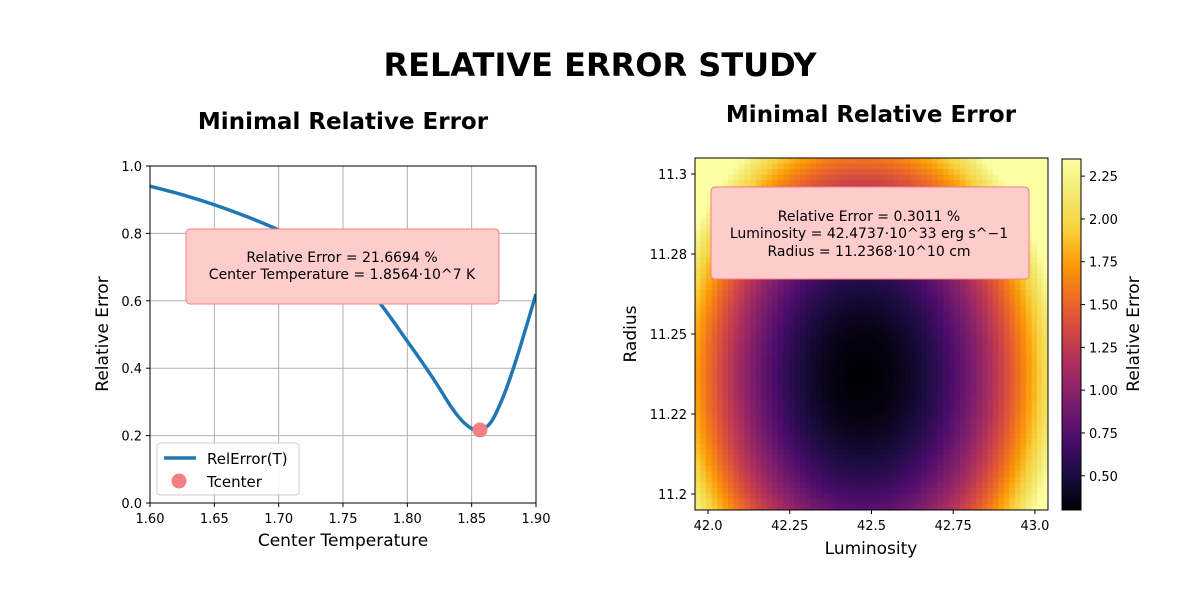  Describe the element at coordinates (228, 469) in the screenshot. I see `line-chart-legend: RelError(T) Tcenter` at that location.